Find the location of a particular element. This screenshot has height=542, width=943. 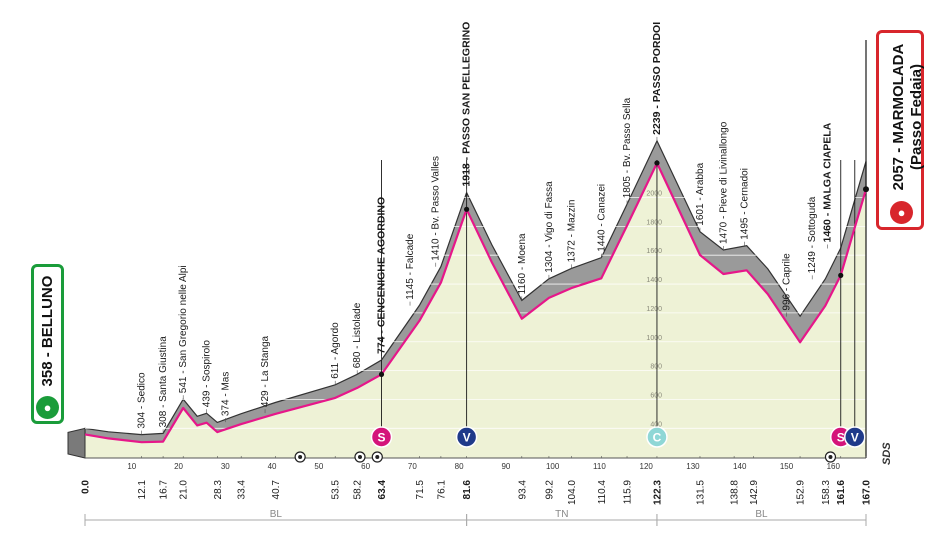

km-label: 93.4 is located at coordinates (522, 490).